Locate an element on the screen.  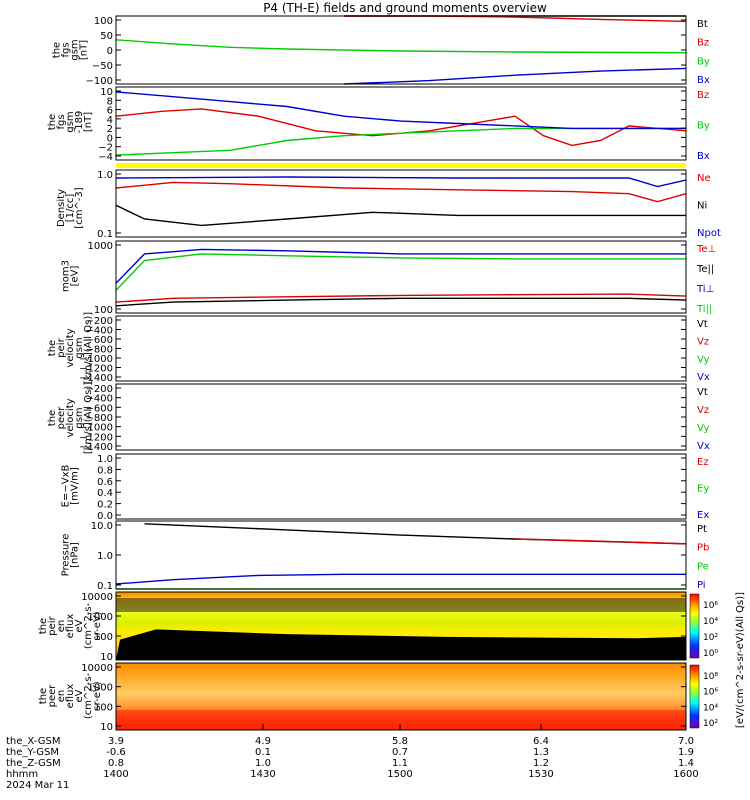
ylabel-line: [1/cc] is located at coordinates (70, 208).